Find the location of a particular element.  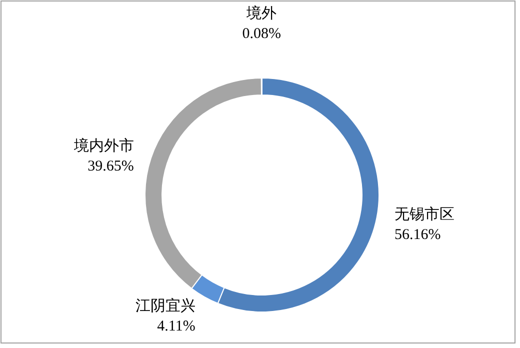

data-label: 56.16% is located at coordinates (417, 234).